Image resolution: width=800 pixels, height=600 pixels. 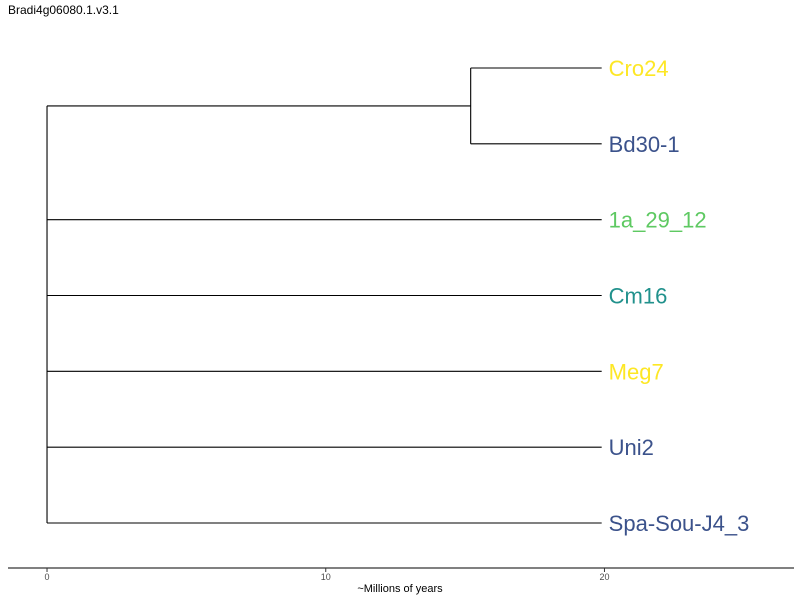 What do you see at coordinates (658, 220) in the screenshot?
I see `tip-label: 1a_29_12` at bounding box center [658, 220].